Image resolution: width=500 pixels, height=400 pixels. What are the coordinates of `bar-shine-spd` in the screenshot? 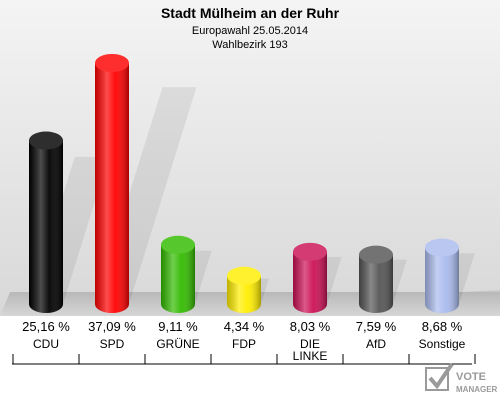 It's located at (112, 188).